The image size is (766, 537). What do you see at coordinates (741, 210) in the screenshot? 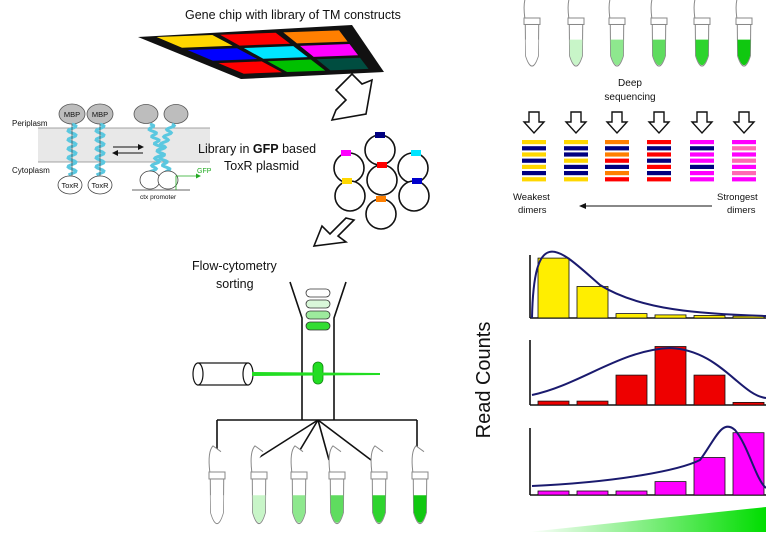
I see `strongest-label-line2: dimers` at bounding box center [741, 210].